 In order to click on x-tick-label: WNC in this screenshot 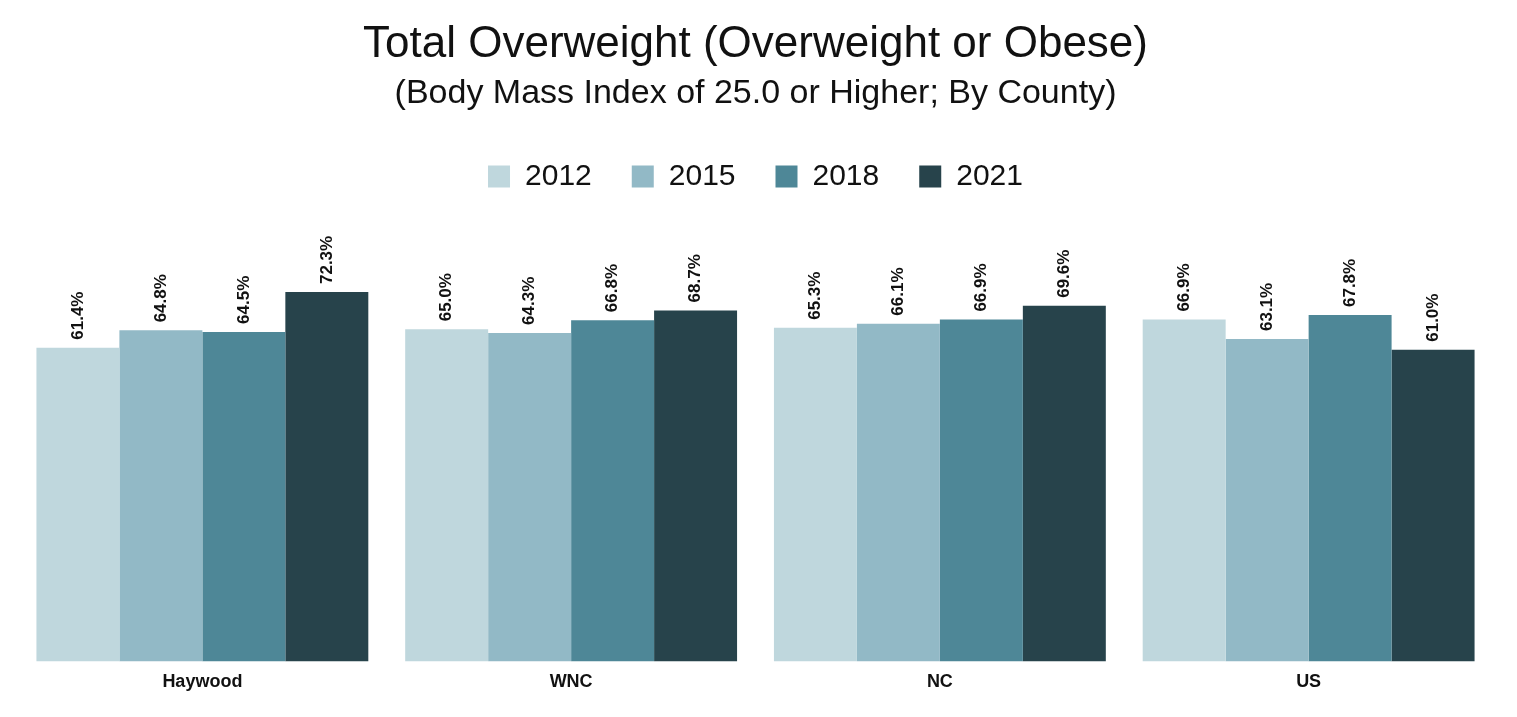, I will do `click(571, 681)`.